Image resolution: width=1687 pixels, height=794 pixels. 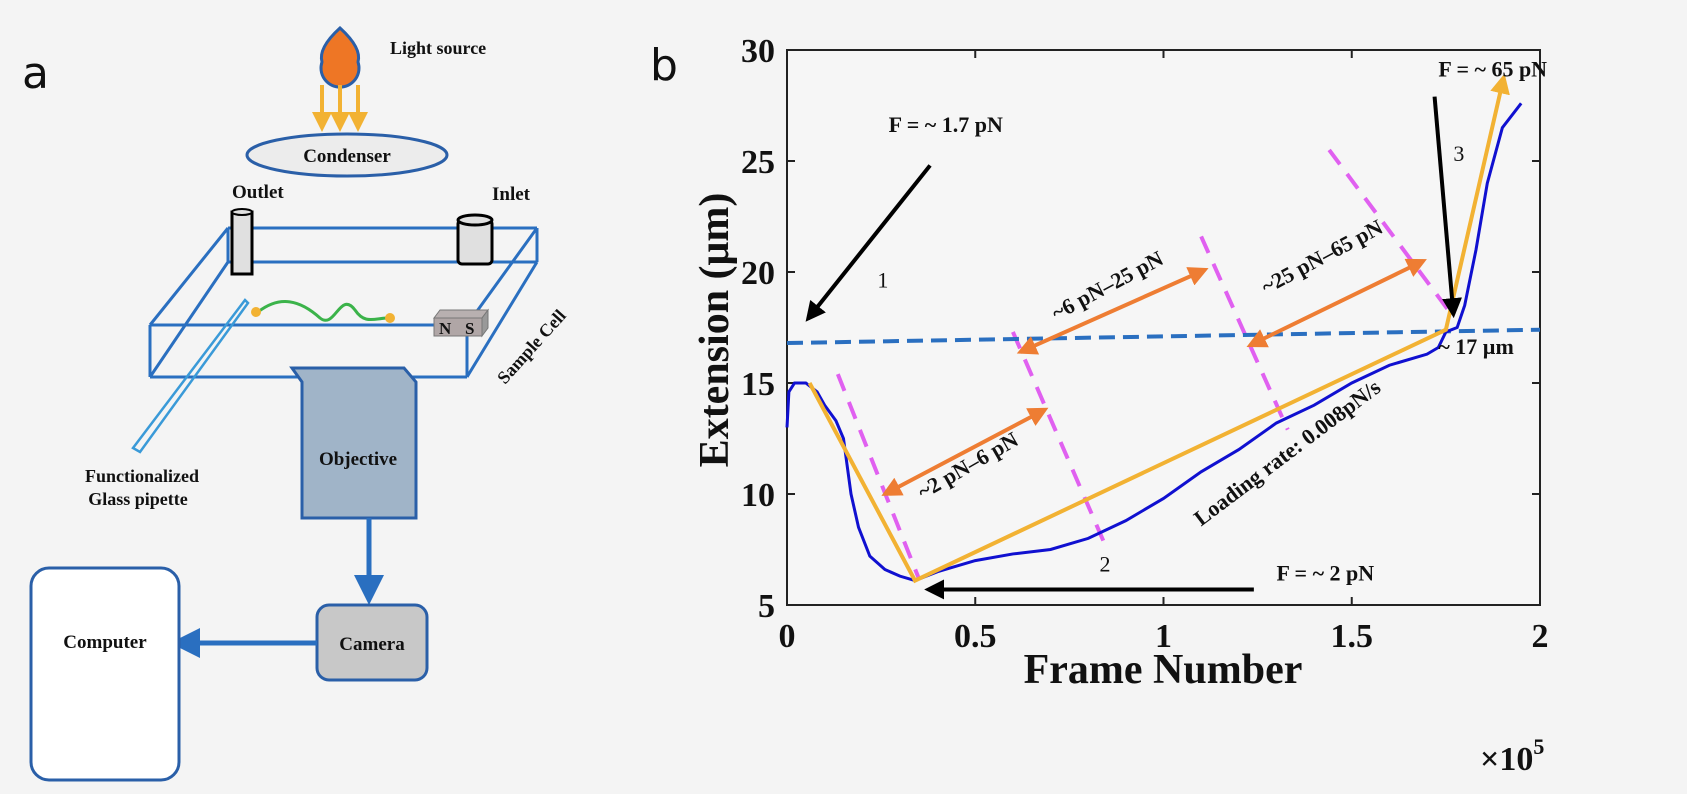 I want to click on y-axis-label: Extension (μm), so click(x=715, y=330).